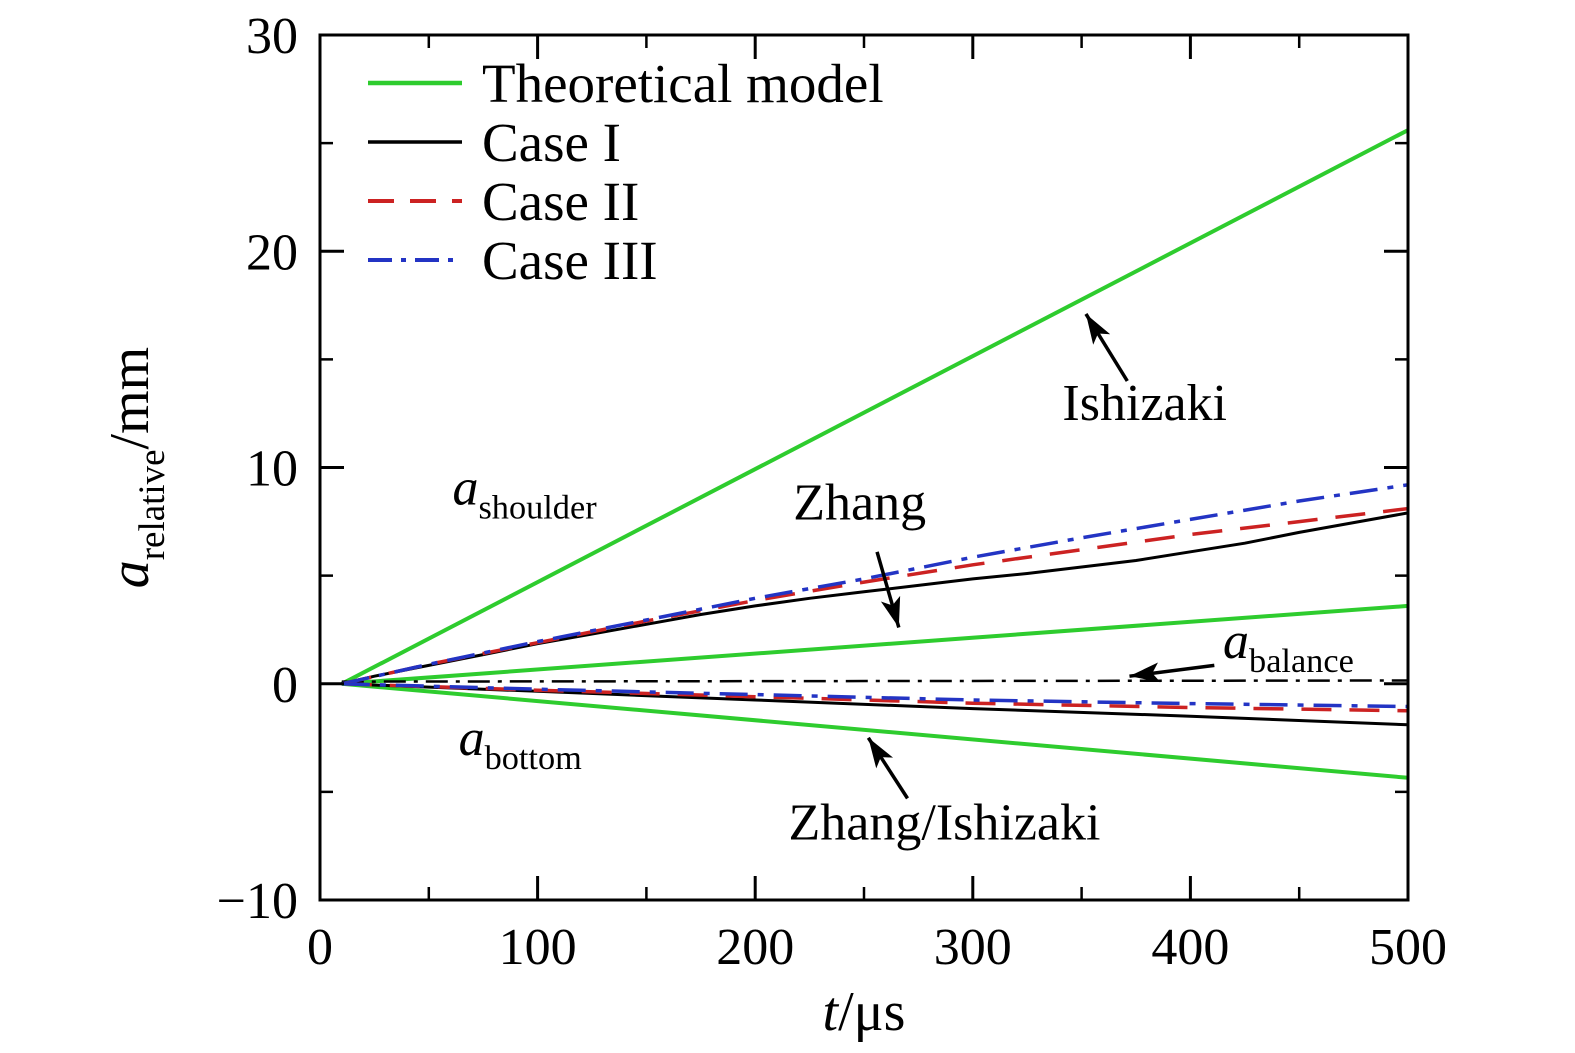  I want to click on legend-label-4: Case III, so click(570, 260).